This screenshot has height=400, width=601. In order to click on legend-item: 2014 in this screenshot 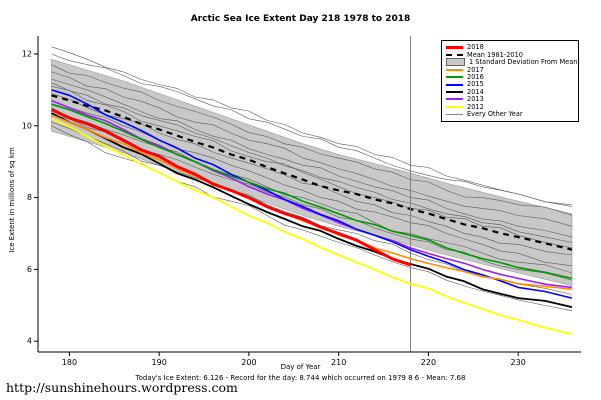, I will do `click(510, 91)`.